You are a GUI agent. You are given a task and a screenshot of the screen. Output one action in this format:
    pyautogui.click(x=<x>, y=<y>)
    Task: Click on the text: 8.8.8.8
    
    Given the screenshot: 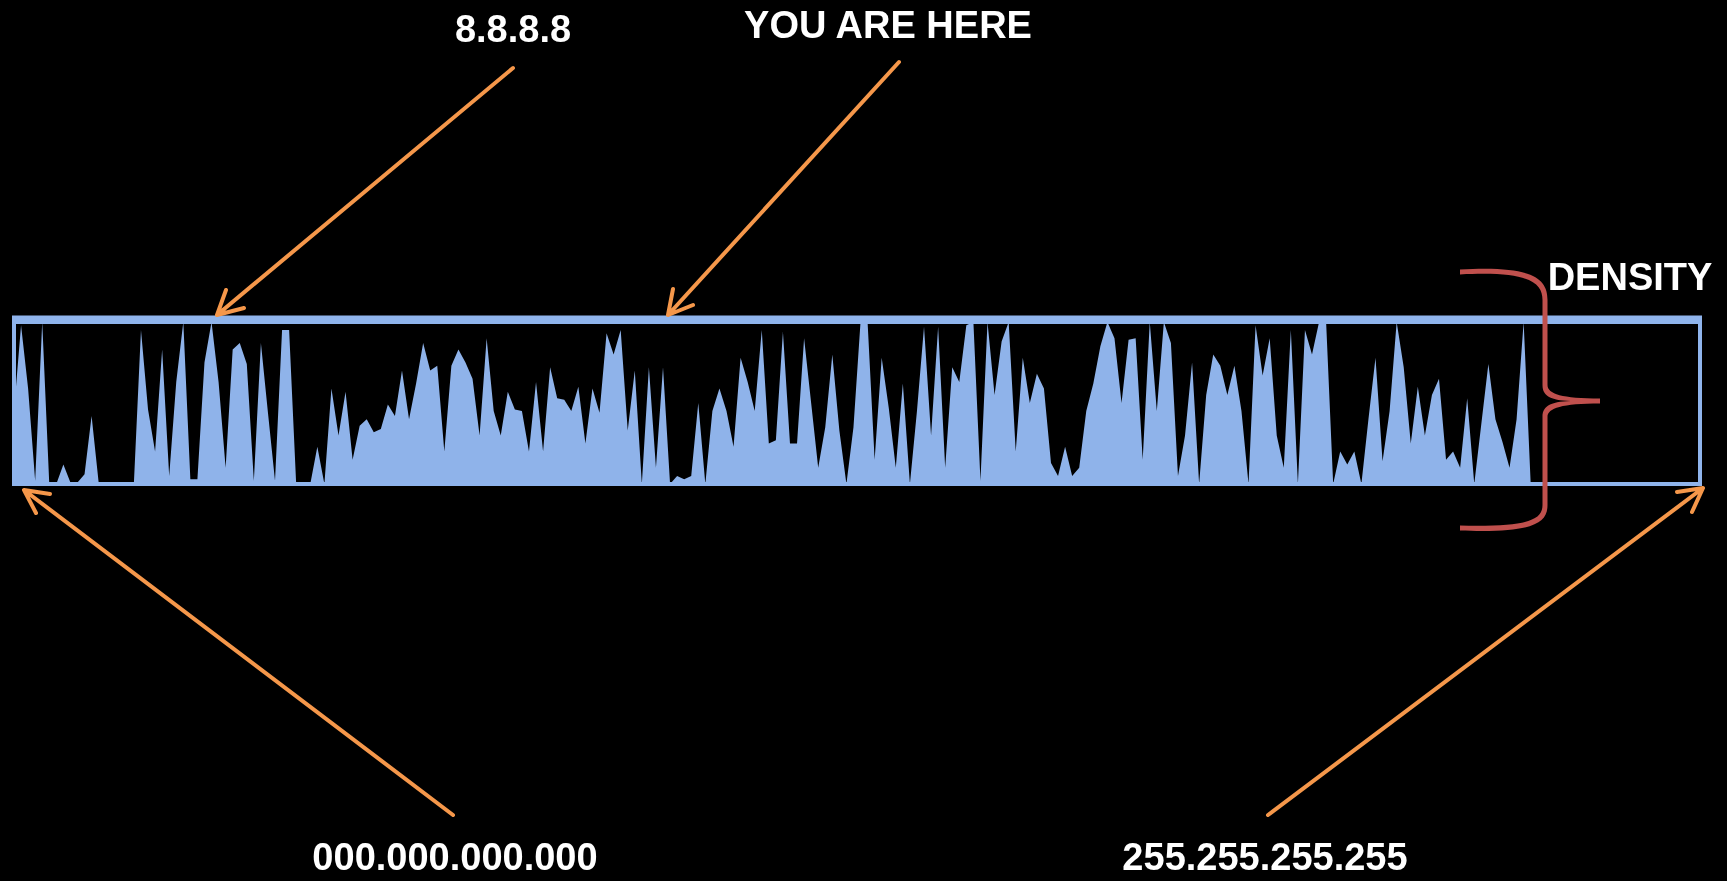 What is the action you would take?
    pyautogui.click(x=513, y=29)
    